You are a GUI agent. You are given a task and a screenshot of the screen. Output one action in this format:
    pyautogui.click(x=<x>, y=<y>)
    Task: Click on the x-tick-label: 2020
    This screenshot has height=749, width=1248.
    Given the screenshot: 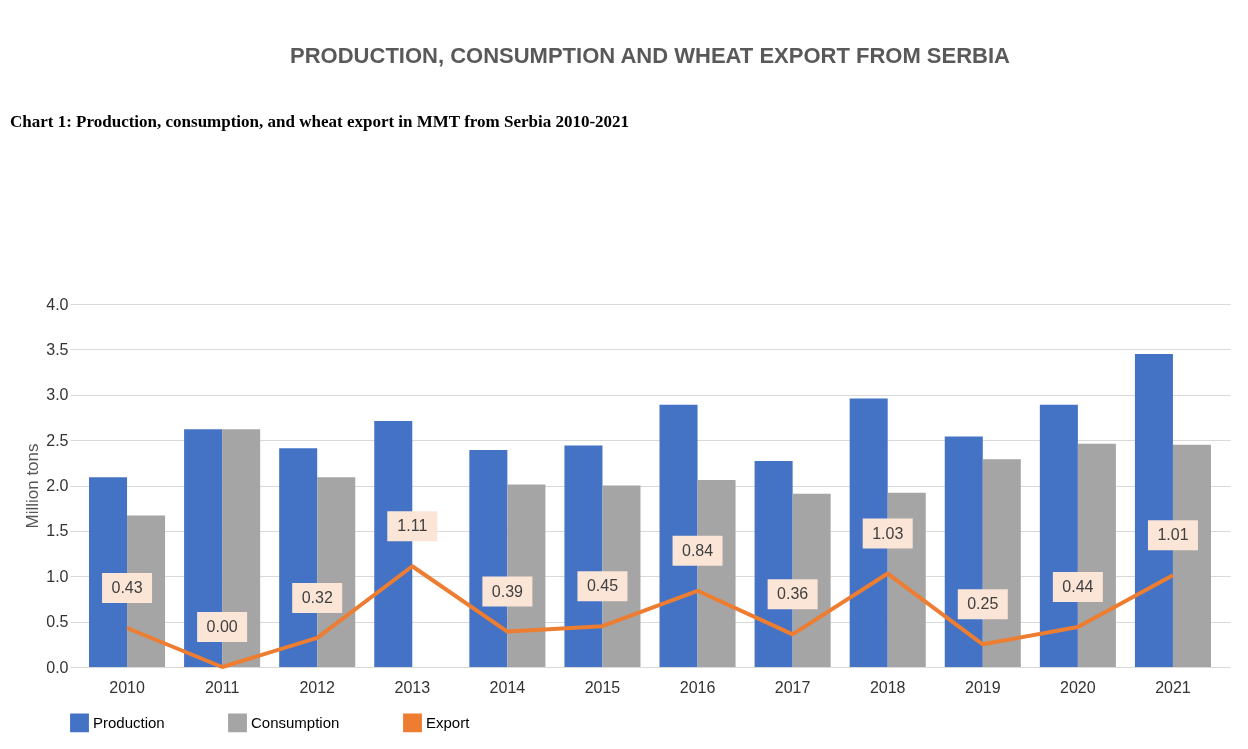 What is the action you would take?
    pyautogui.click(x=1078, y=687)
    